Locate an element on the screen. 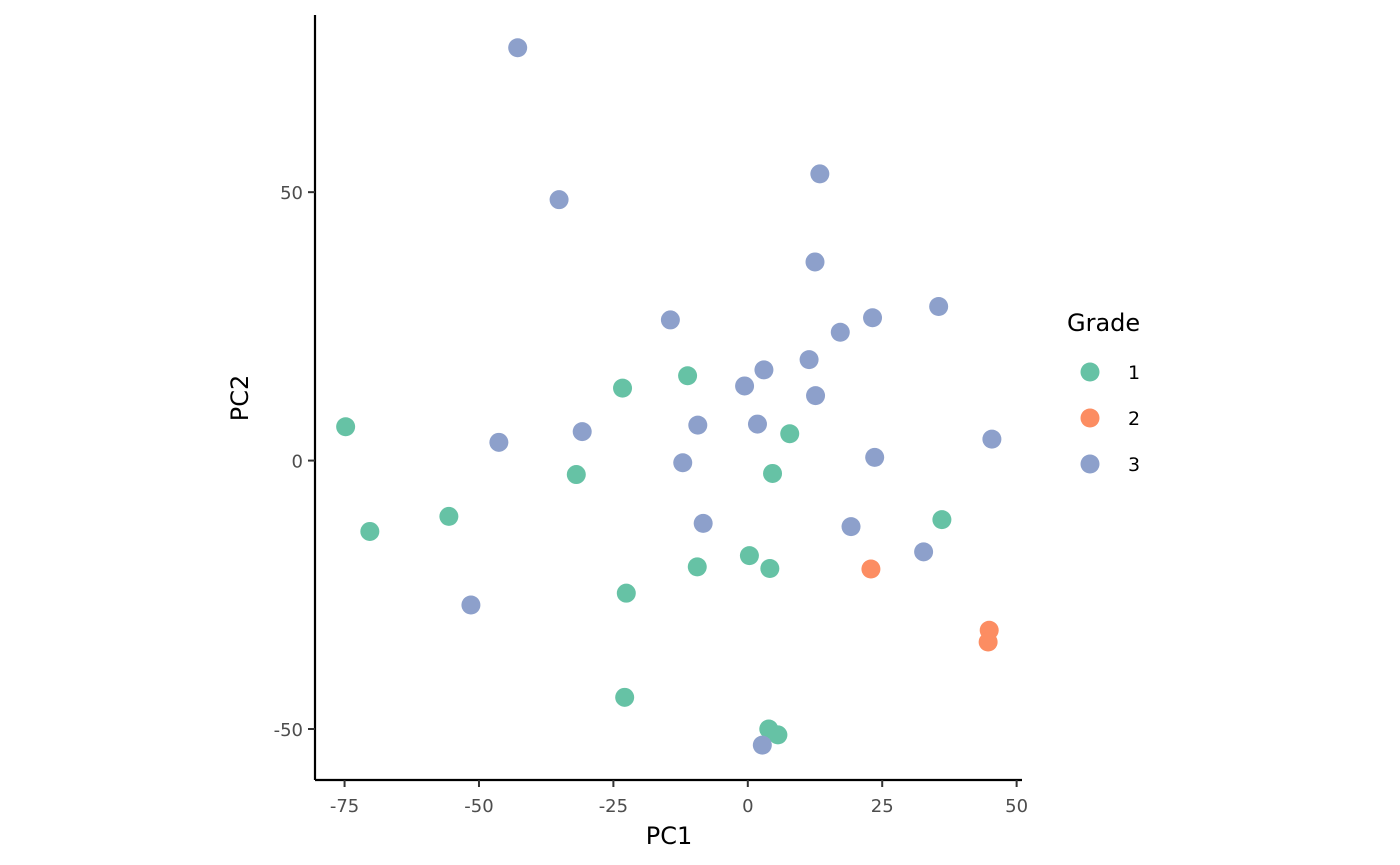 The width and height of the screenshot is (1400, 865). legend-label-1: 1 is located at coordinates (1134, 373).